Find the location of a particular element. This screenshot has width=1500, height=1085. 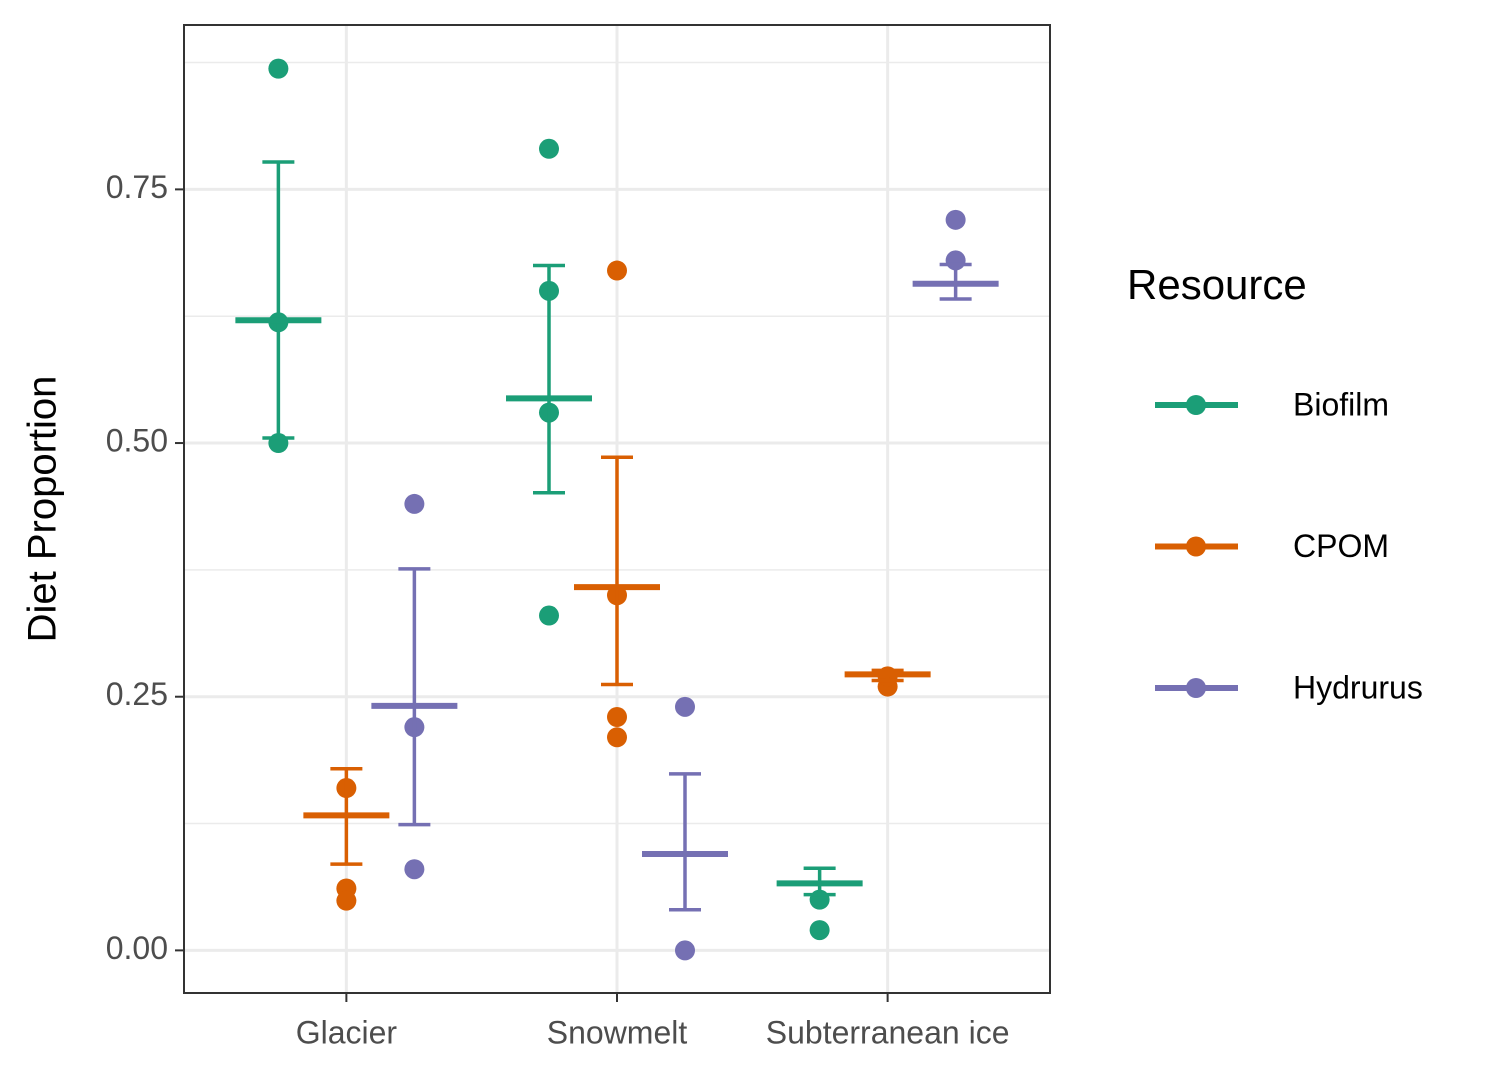

legend-label: Hydrurus is located at coordinates (1358, 687).